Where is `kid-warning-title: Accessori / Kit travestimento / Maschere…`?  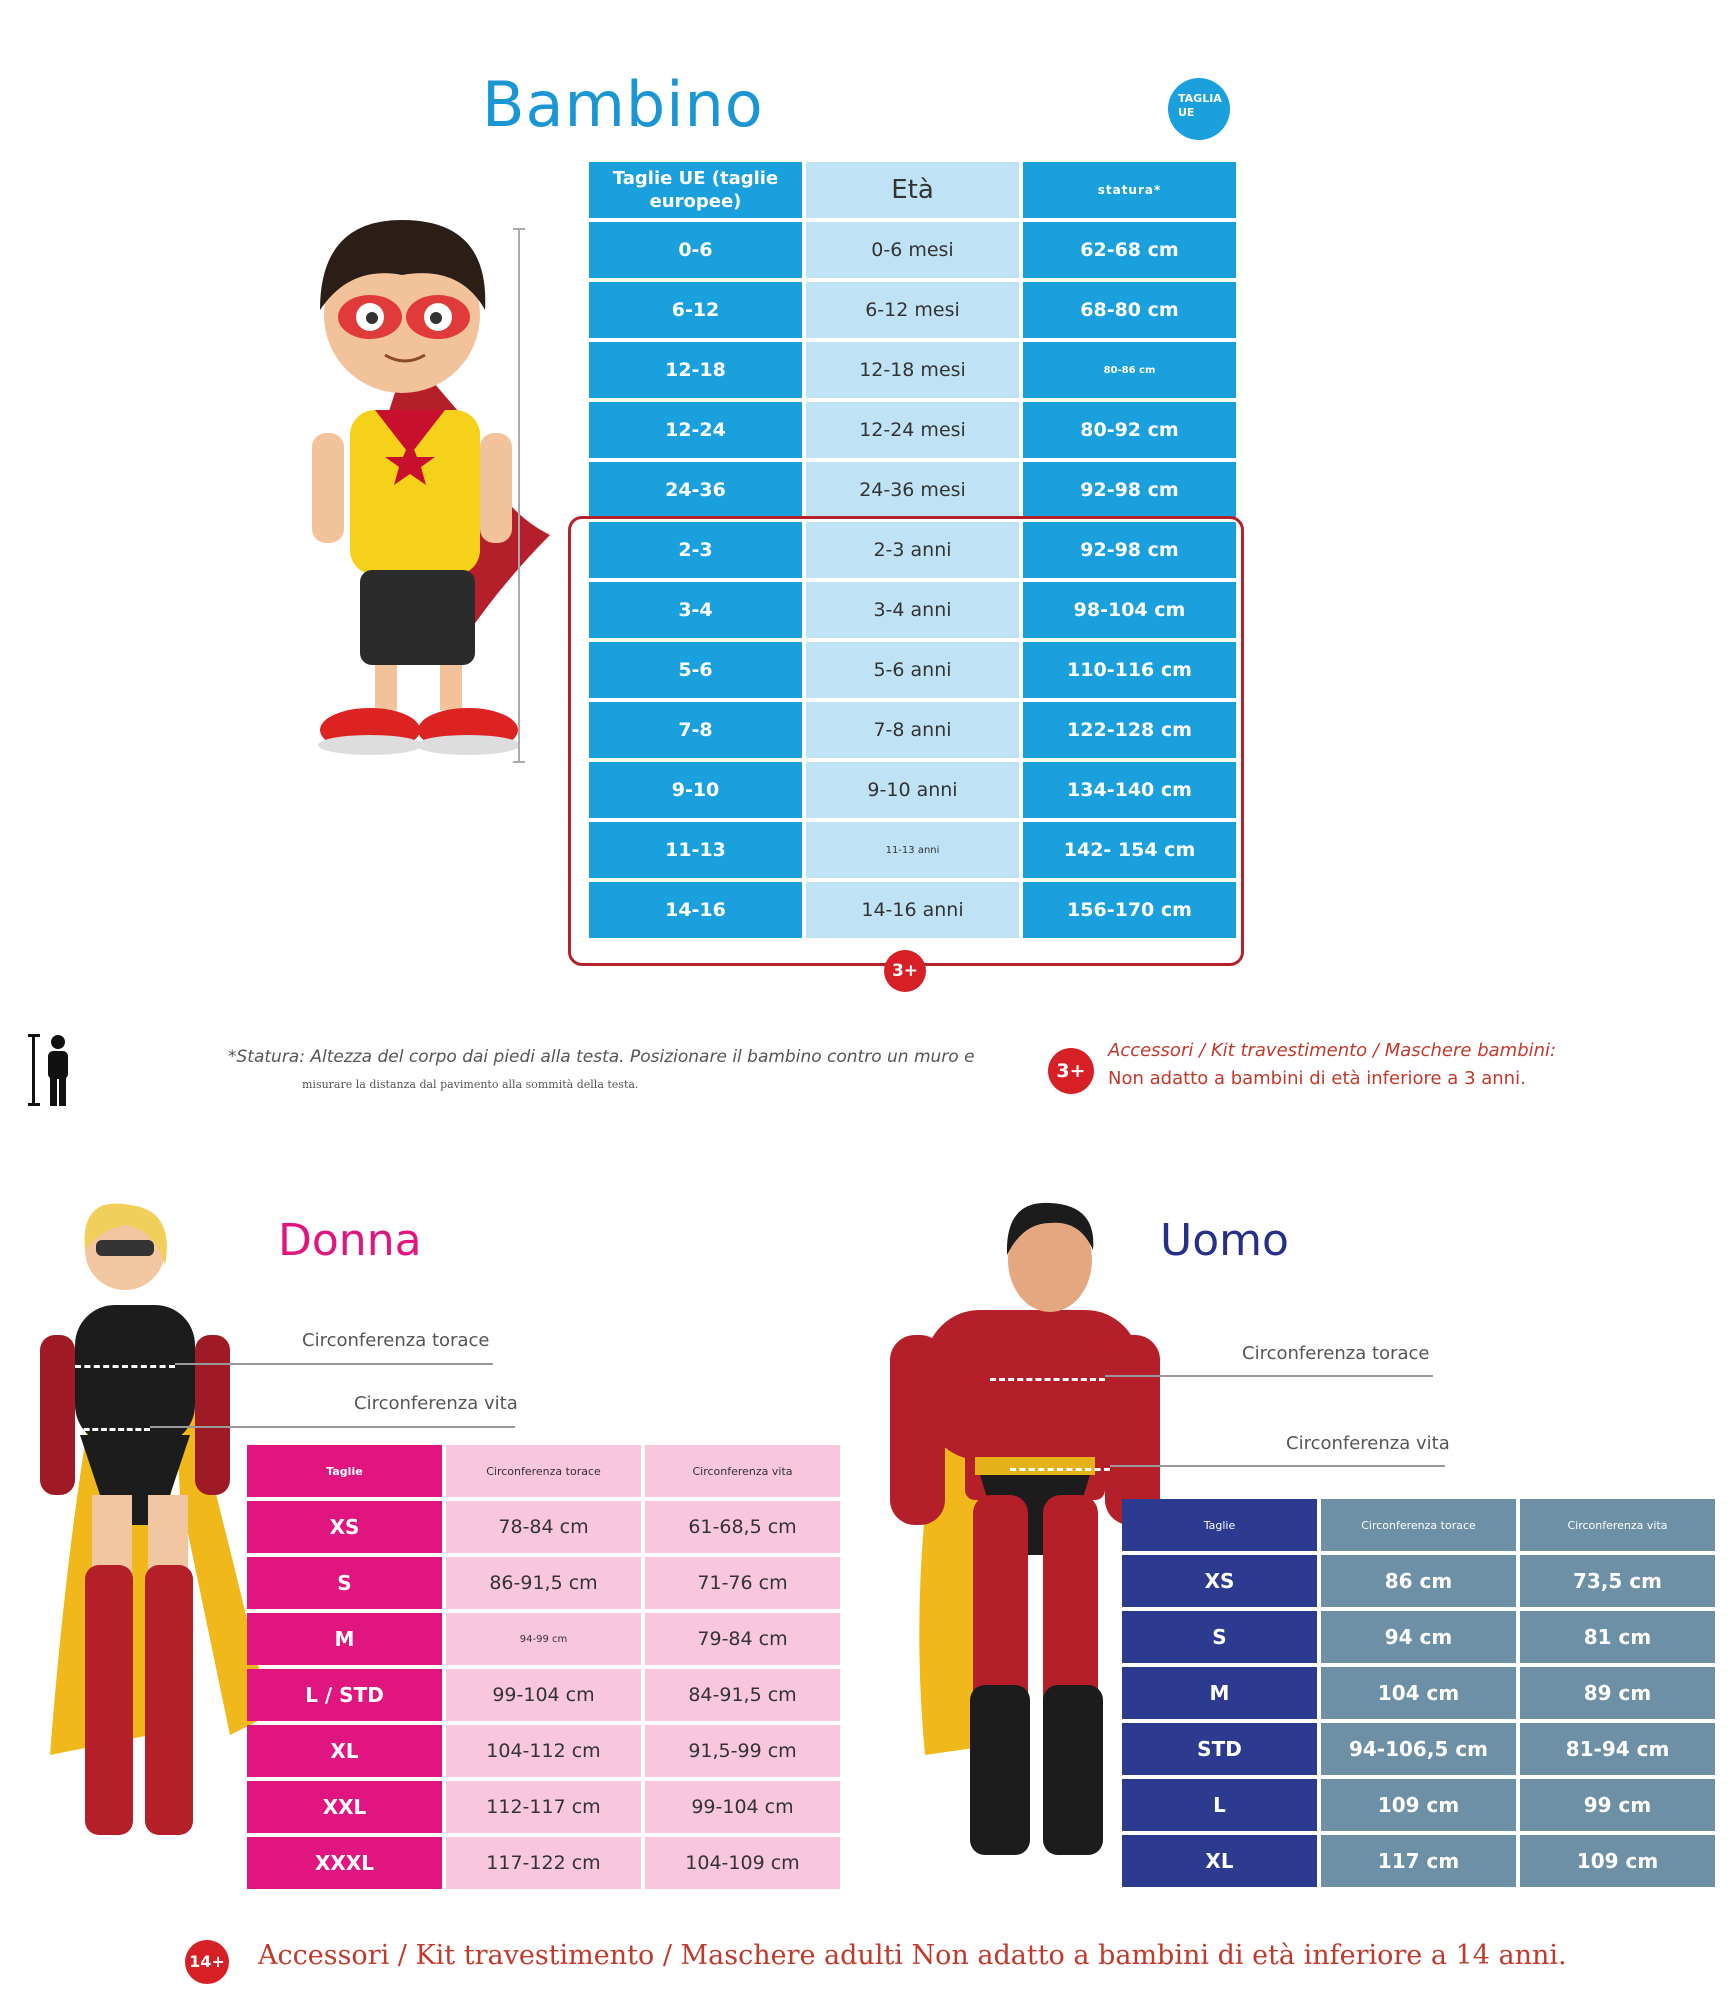 kid-warning-title: Accessori / Kit travestimento / Maschere… is located at coordinates (1332, 1050).